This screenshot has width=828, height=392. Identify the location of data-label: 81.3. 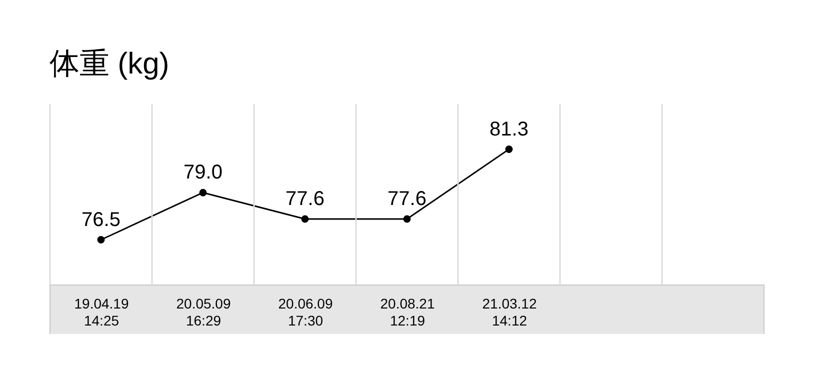
(509, 129).